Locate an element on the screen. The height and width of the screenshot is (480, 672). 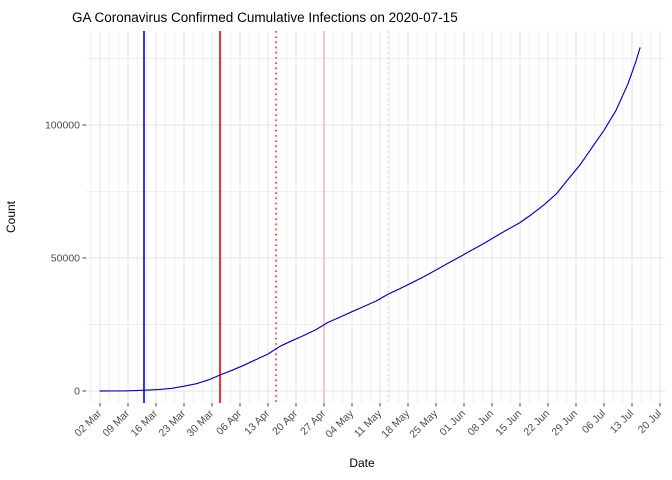
x-tick-label: 13 Jul is located at coordinates (622, 422).